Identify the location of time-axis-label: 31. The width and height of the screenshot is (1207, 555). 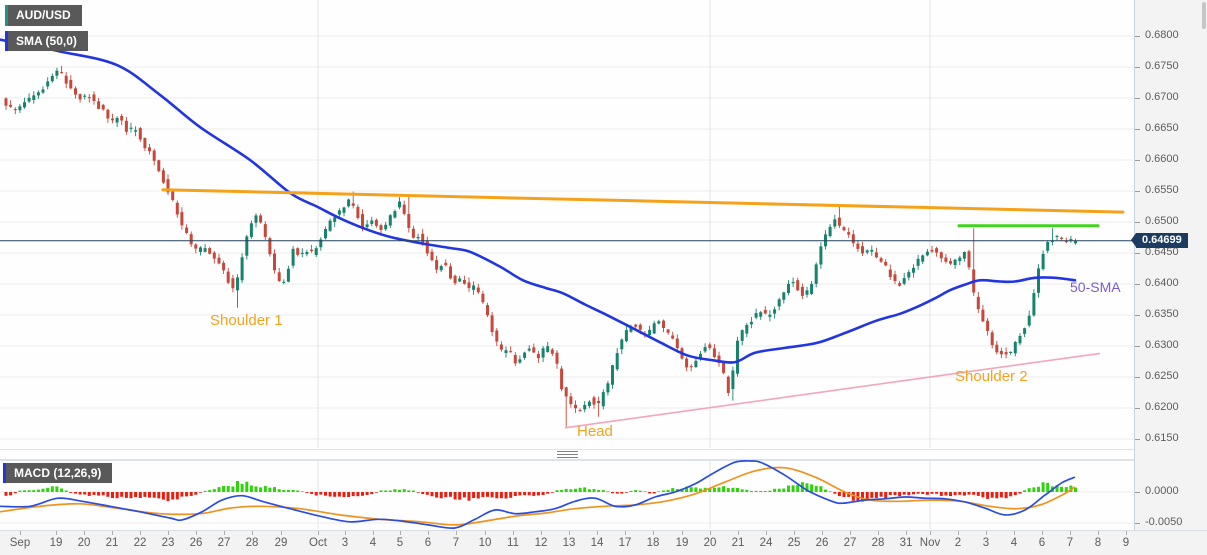
(906, 543).